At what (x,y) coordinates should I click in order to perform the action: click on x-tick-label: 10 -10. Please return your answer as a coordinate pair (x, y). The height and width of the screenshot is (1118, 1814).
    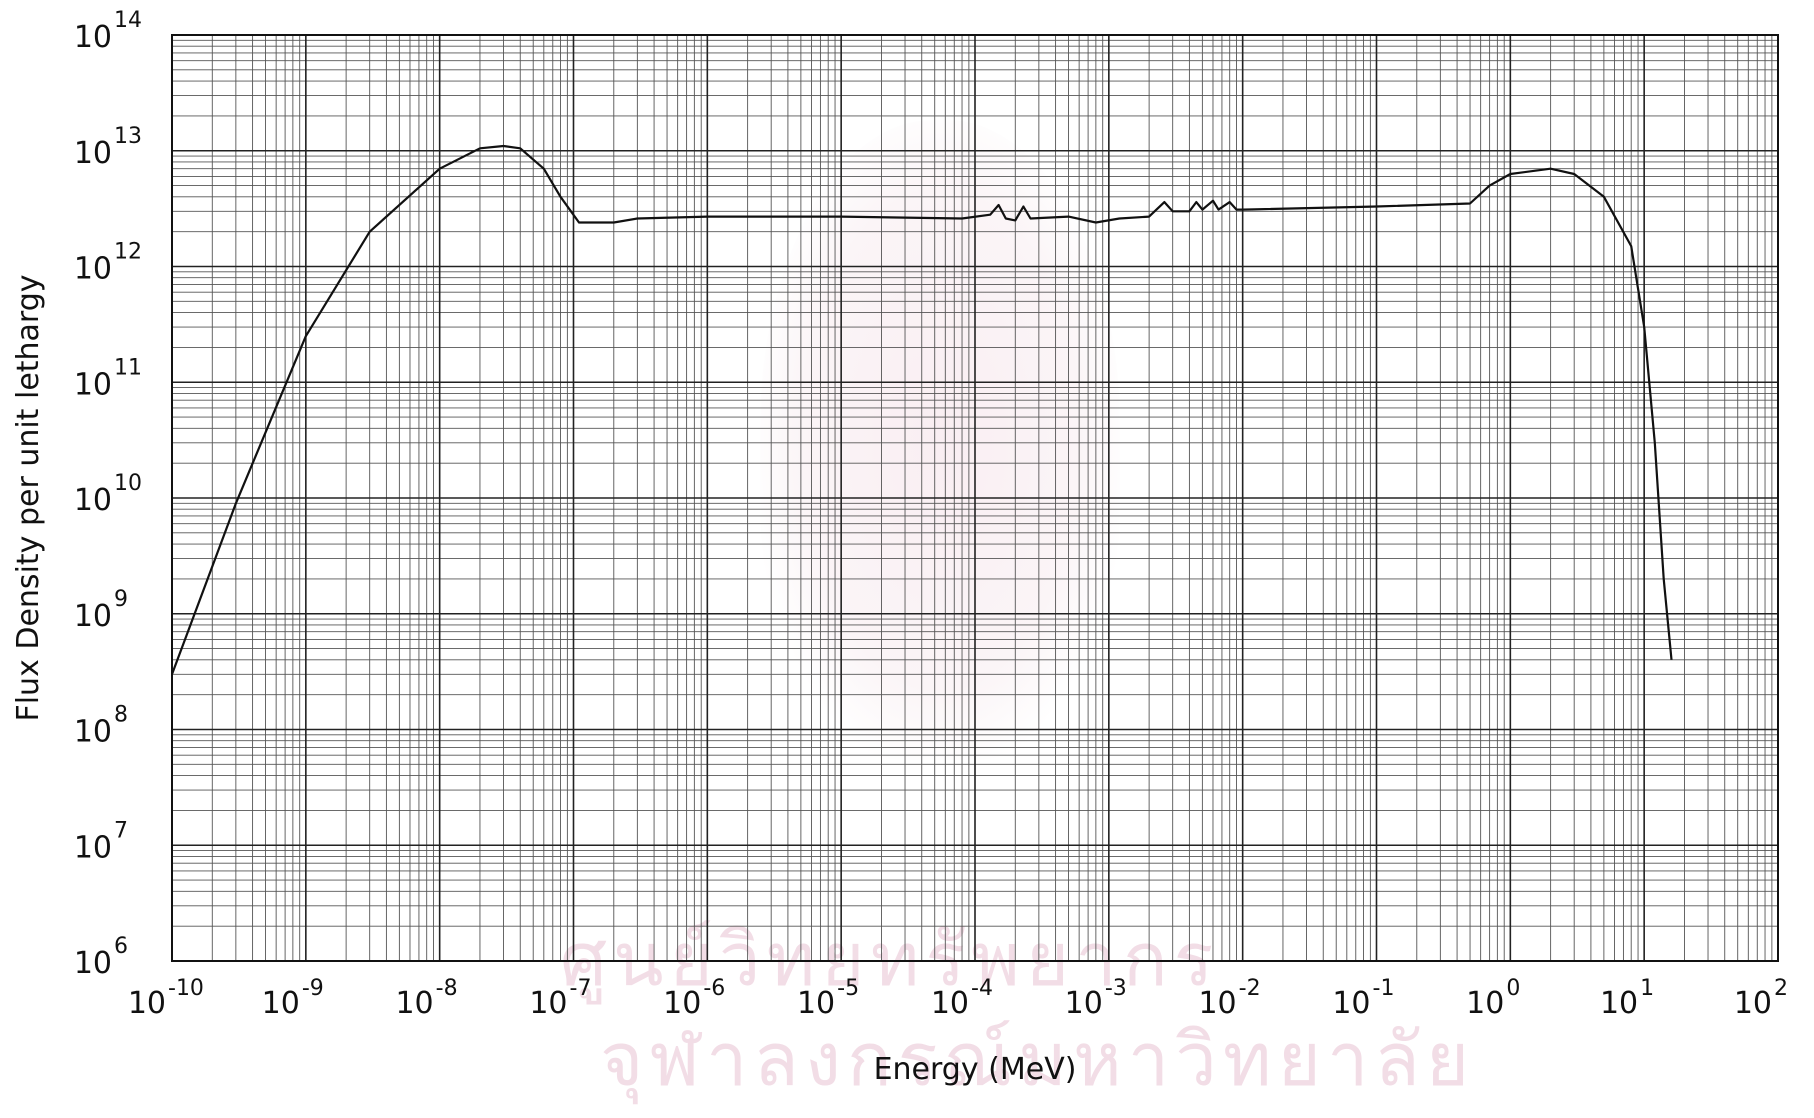
    Looking at the image, I should click on (166, 998).